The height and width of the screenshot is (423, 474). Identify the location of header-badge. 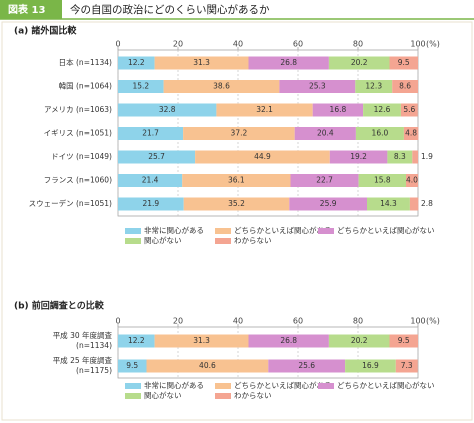
(31, 9).